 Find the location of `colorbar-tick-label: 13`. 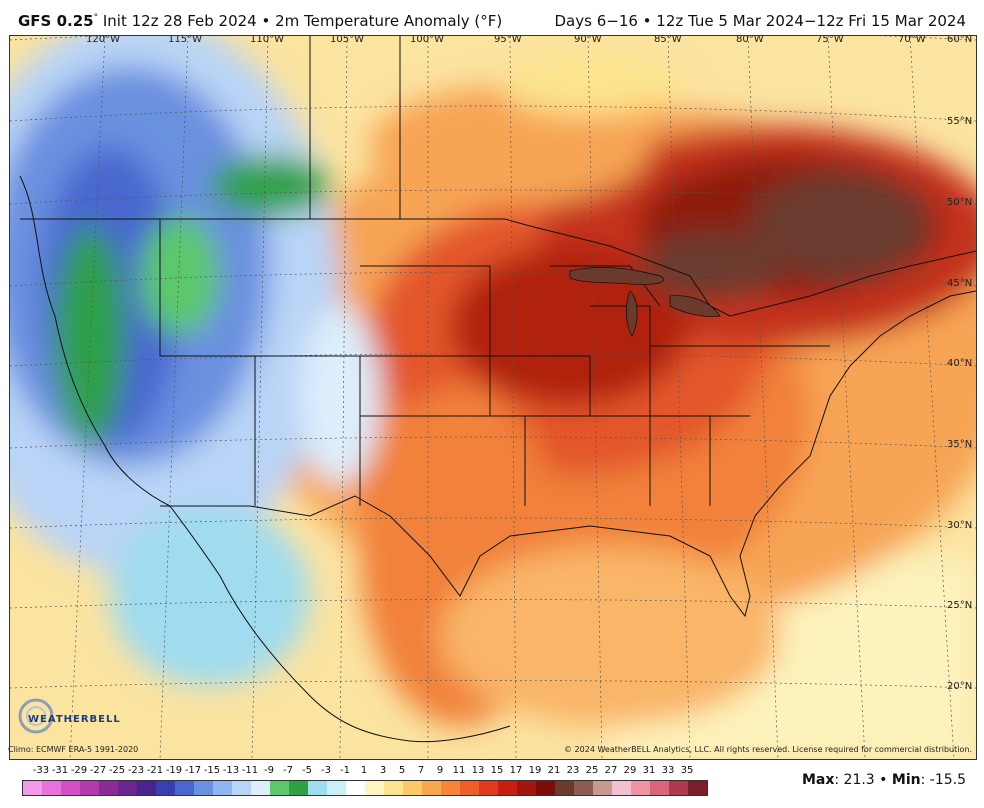

colorbar-tick-label: 13 is located at coordinates (478, 770).